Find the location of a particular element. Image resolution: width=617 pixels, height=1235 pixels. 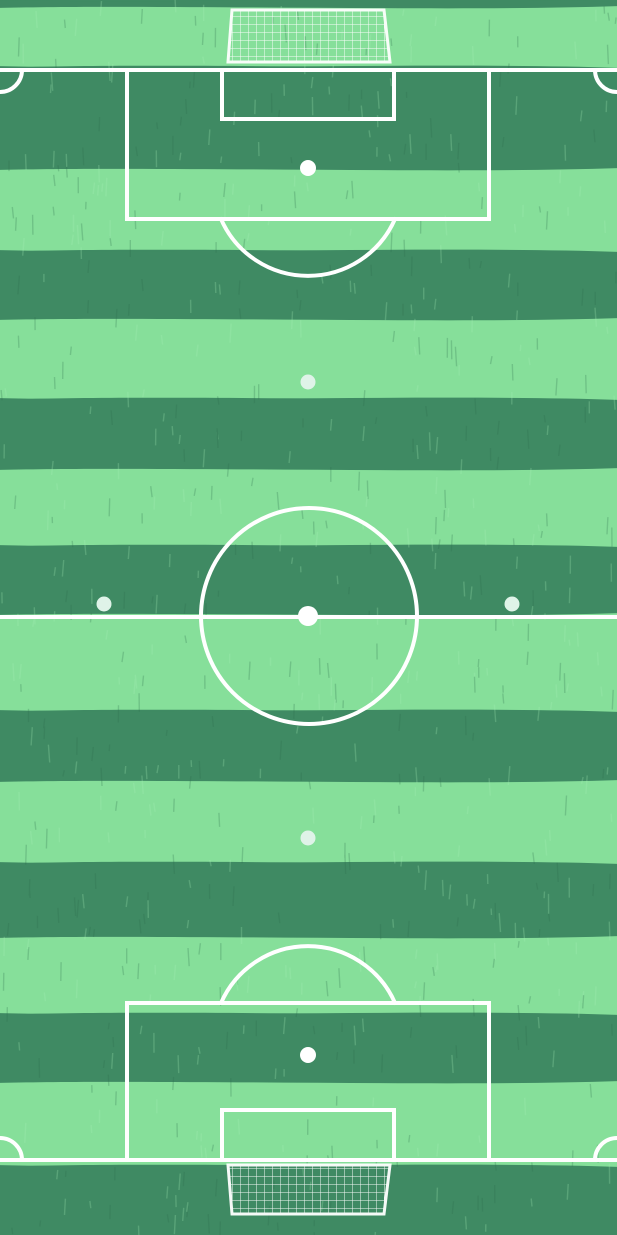

grass-stripe-light is located at coordinates (308, 1124).